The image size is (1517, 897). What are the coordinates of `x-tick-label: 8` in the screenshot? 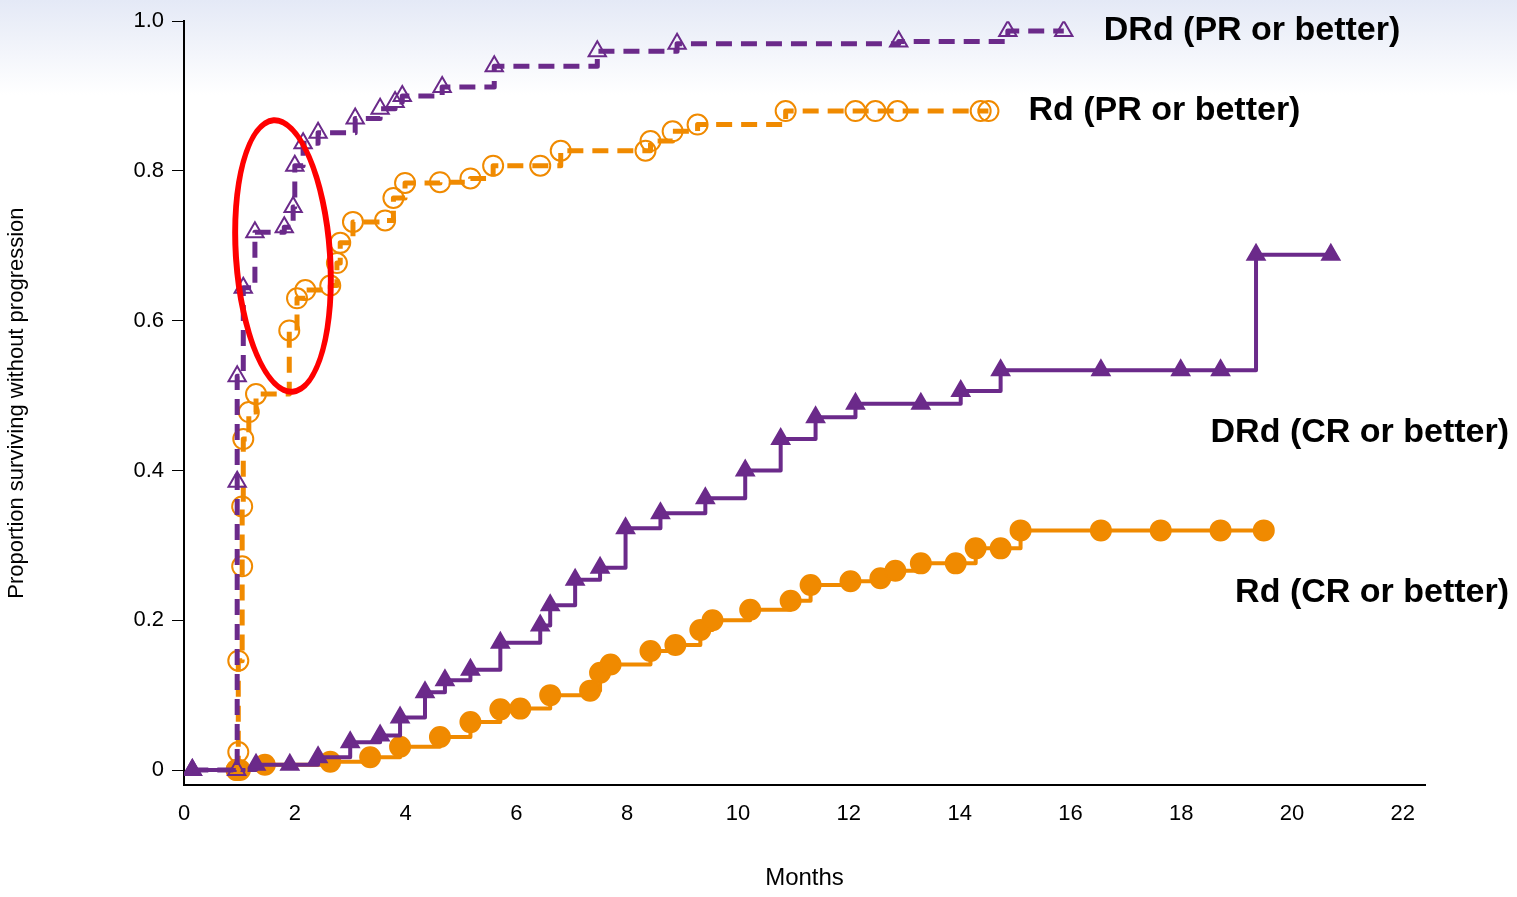 It's located at (627, 813).